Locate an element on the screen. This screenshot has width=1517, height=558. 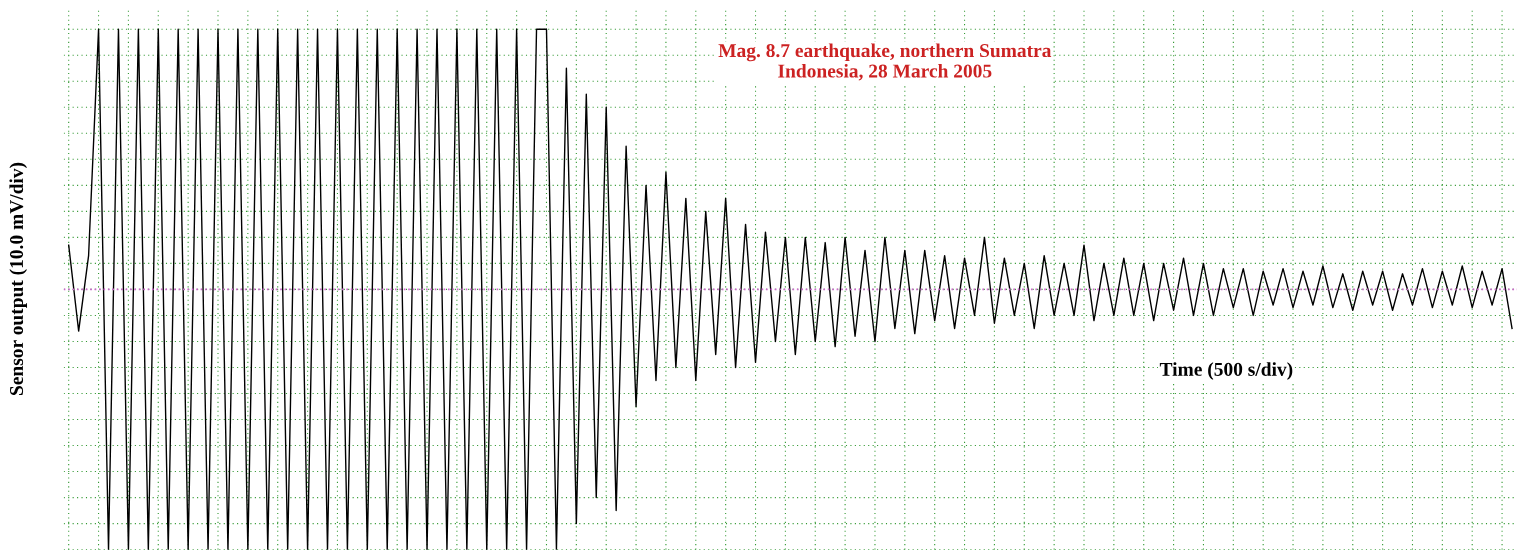
x-axis-title: Time (500 s/div) is located at coordinates (1226, 371).